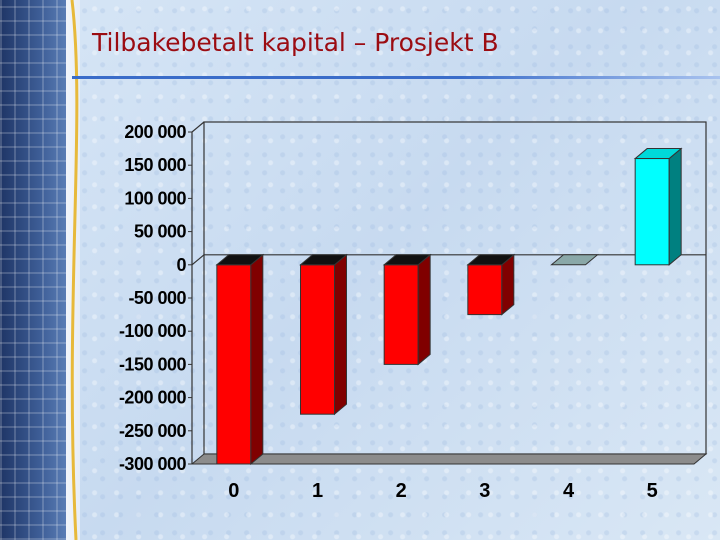  I want to click on y-tick-label: -100 000, so click(153, 331).